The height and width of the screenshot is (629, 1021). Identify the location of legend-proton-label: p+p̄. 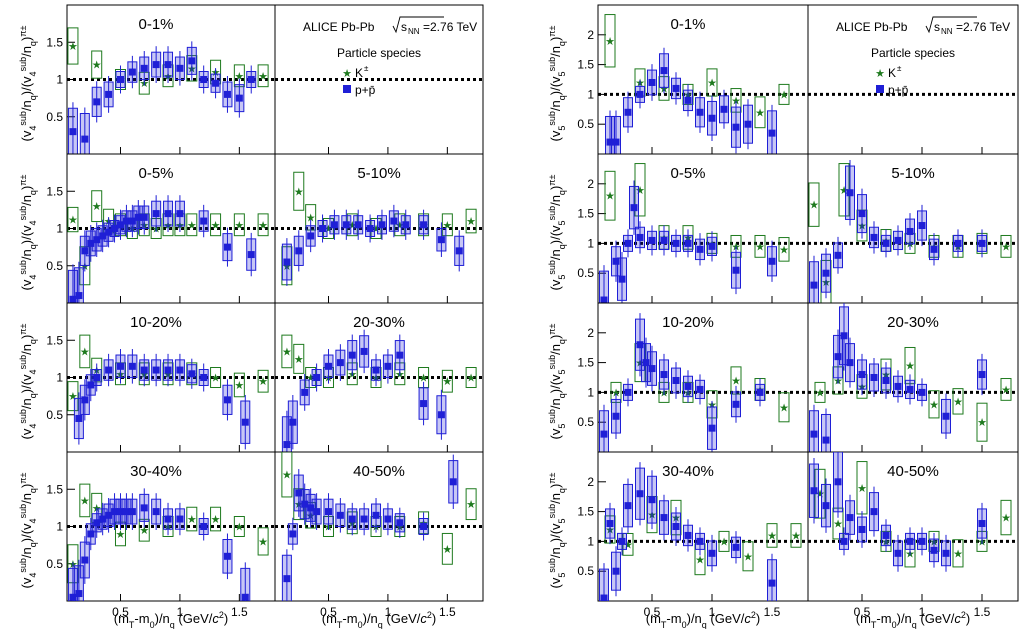
(898, 90).